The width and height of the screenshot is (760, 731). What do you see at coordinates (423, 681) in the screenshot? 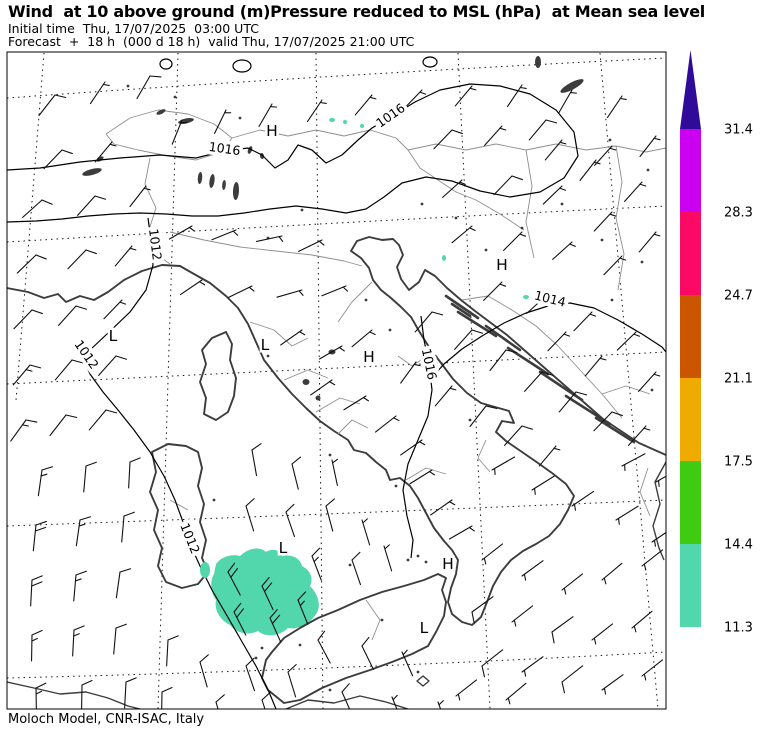
I see `coast-malta` at bounding box center [423, 681].